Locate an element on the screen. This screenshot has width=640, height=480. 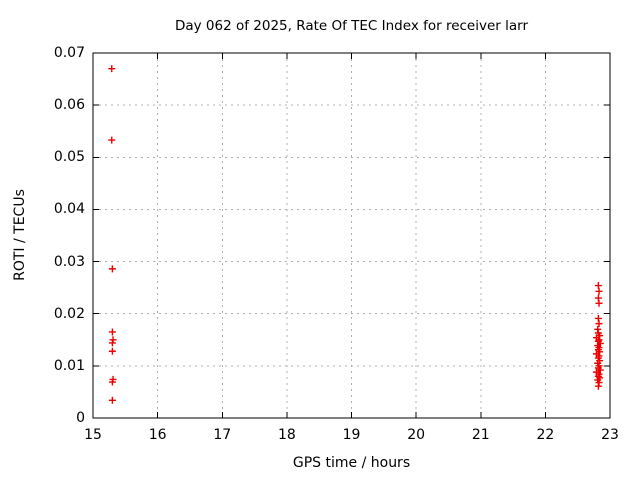
y-tick-label: 0.07 is located at coordinates (69, 53).